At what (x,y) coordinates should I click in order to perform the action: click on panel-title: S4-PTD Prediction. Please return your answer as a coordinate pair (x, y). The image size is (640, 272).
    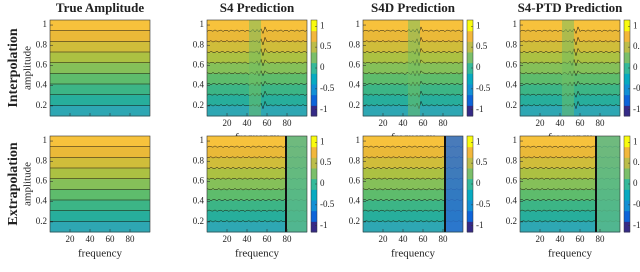
    Looking at the image, I should click on (571, 7).